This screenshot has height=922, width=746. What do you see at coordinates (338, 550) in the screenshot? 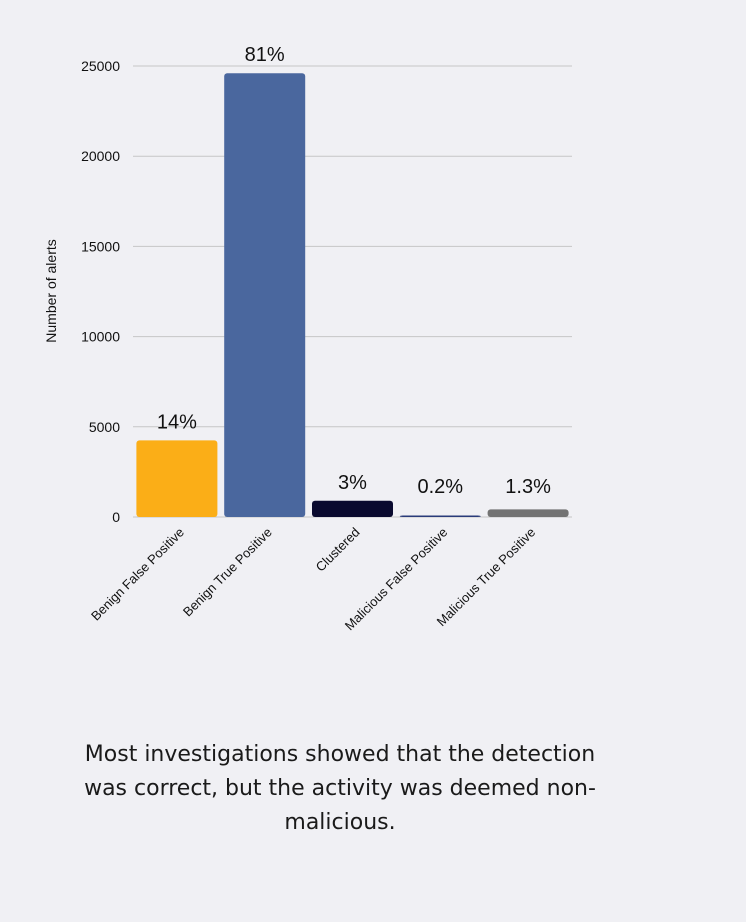
I see `x-tick-label: Clustered` at bounding box center [338, 550].